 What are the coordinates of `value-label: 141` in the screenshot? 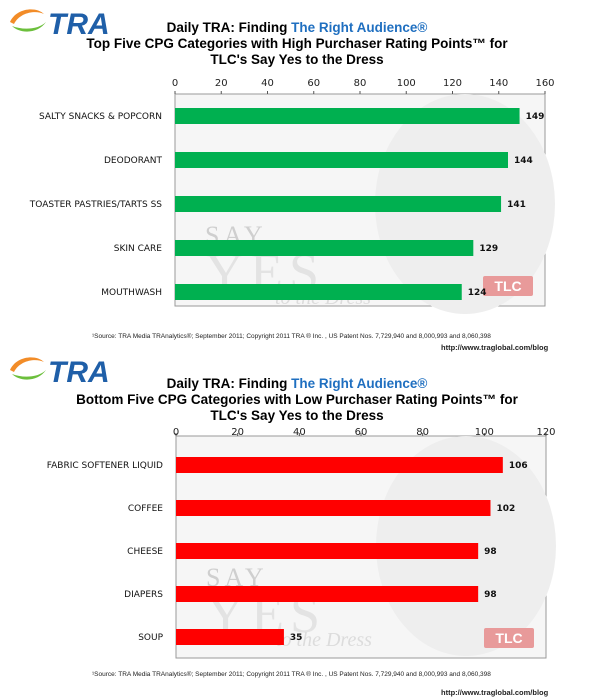 It's located at (516, 205).